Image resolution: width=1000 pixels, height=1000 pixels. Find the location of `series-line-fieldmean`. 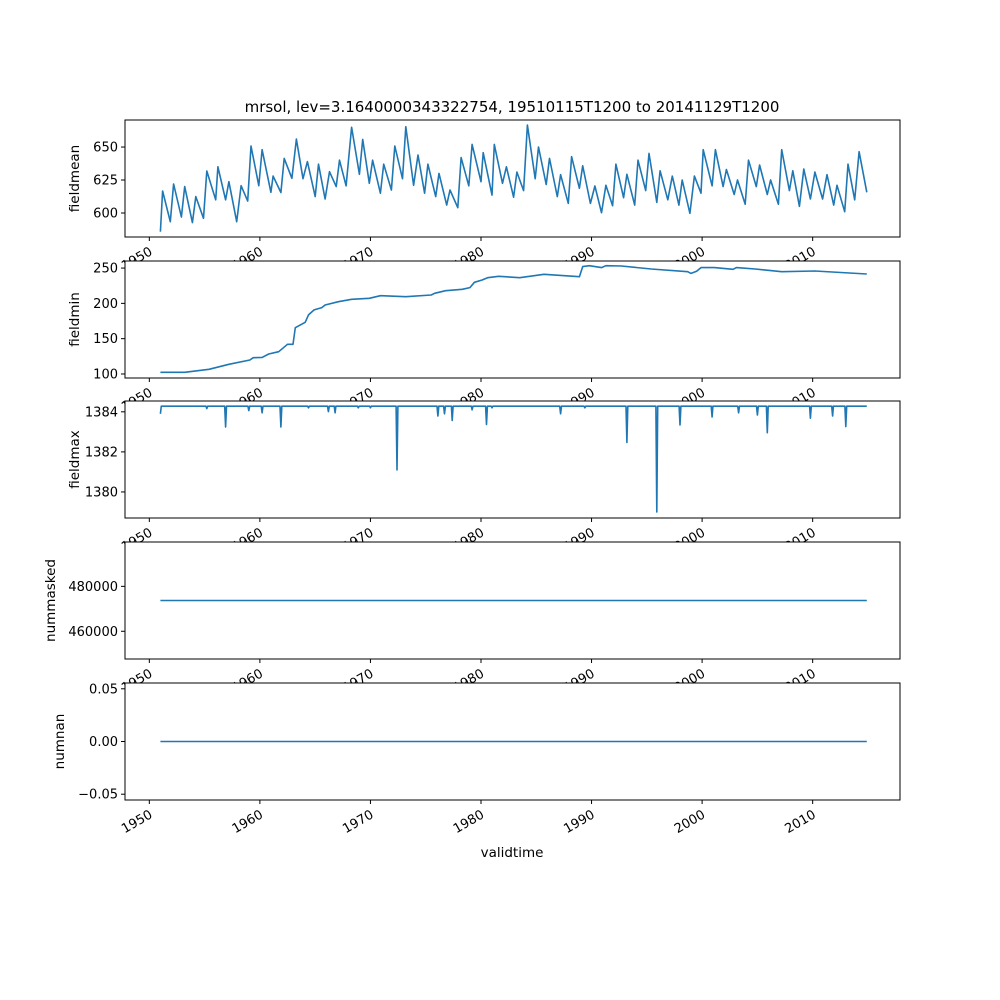

series-line-fieldmean is located at coordinates (513, 178).